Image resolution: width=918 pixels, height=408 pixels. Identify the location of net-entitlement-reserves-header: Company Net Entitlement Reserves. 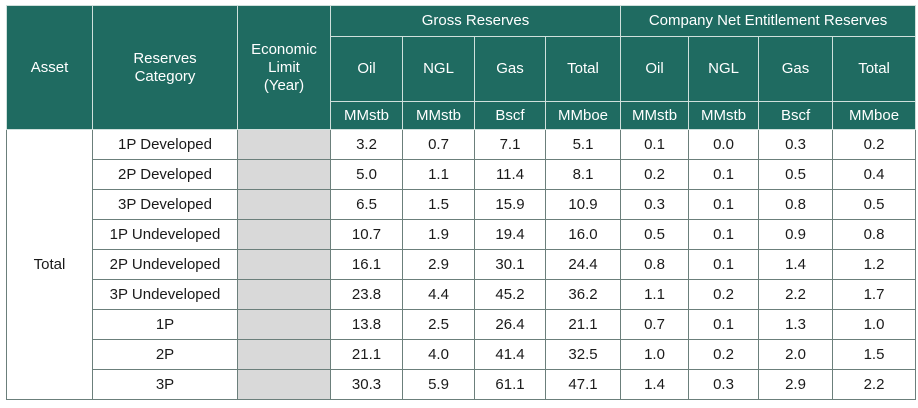
(768, 21).